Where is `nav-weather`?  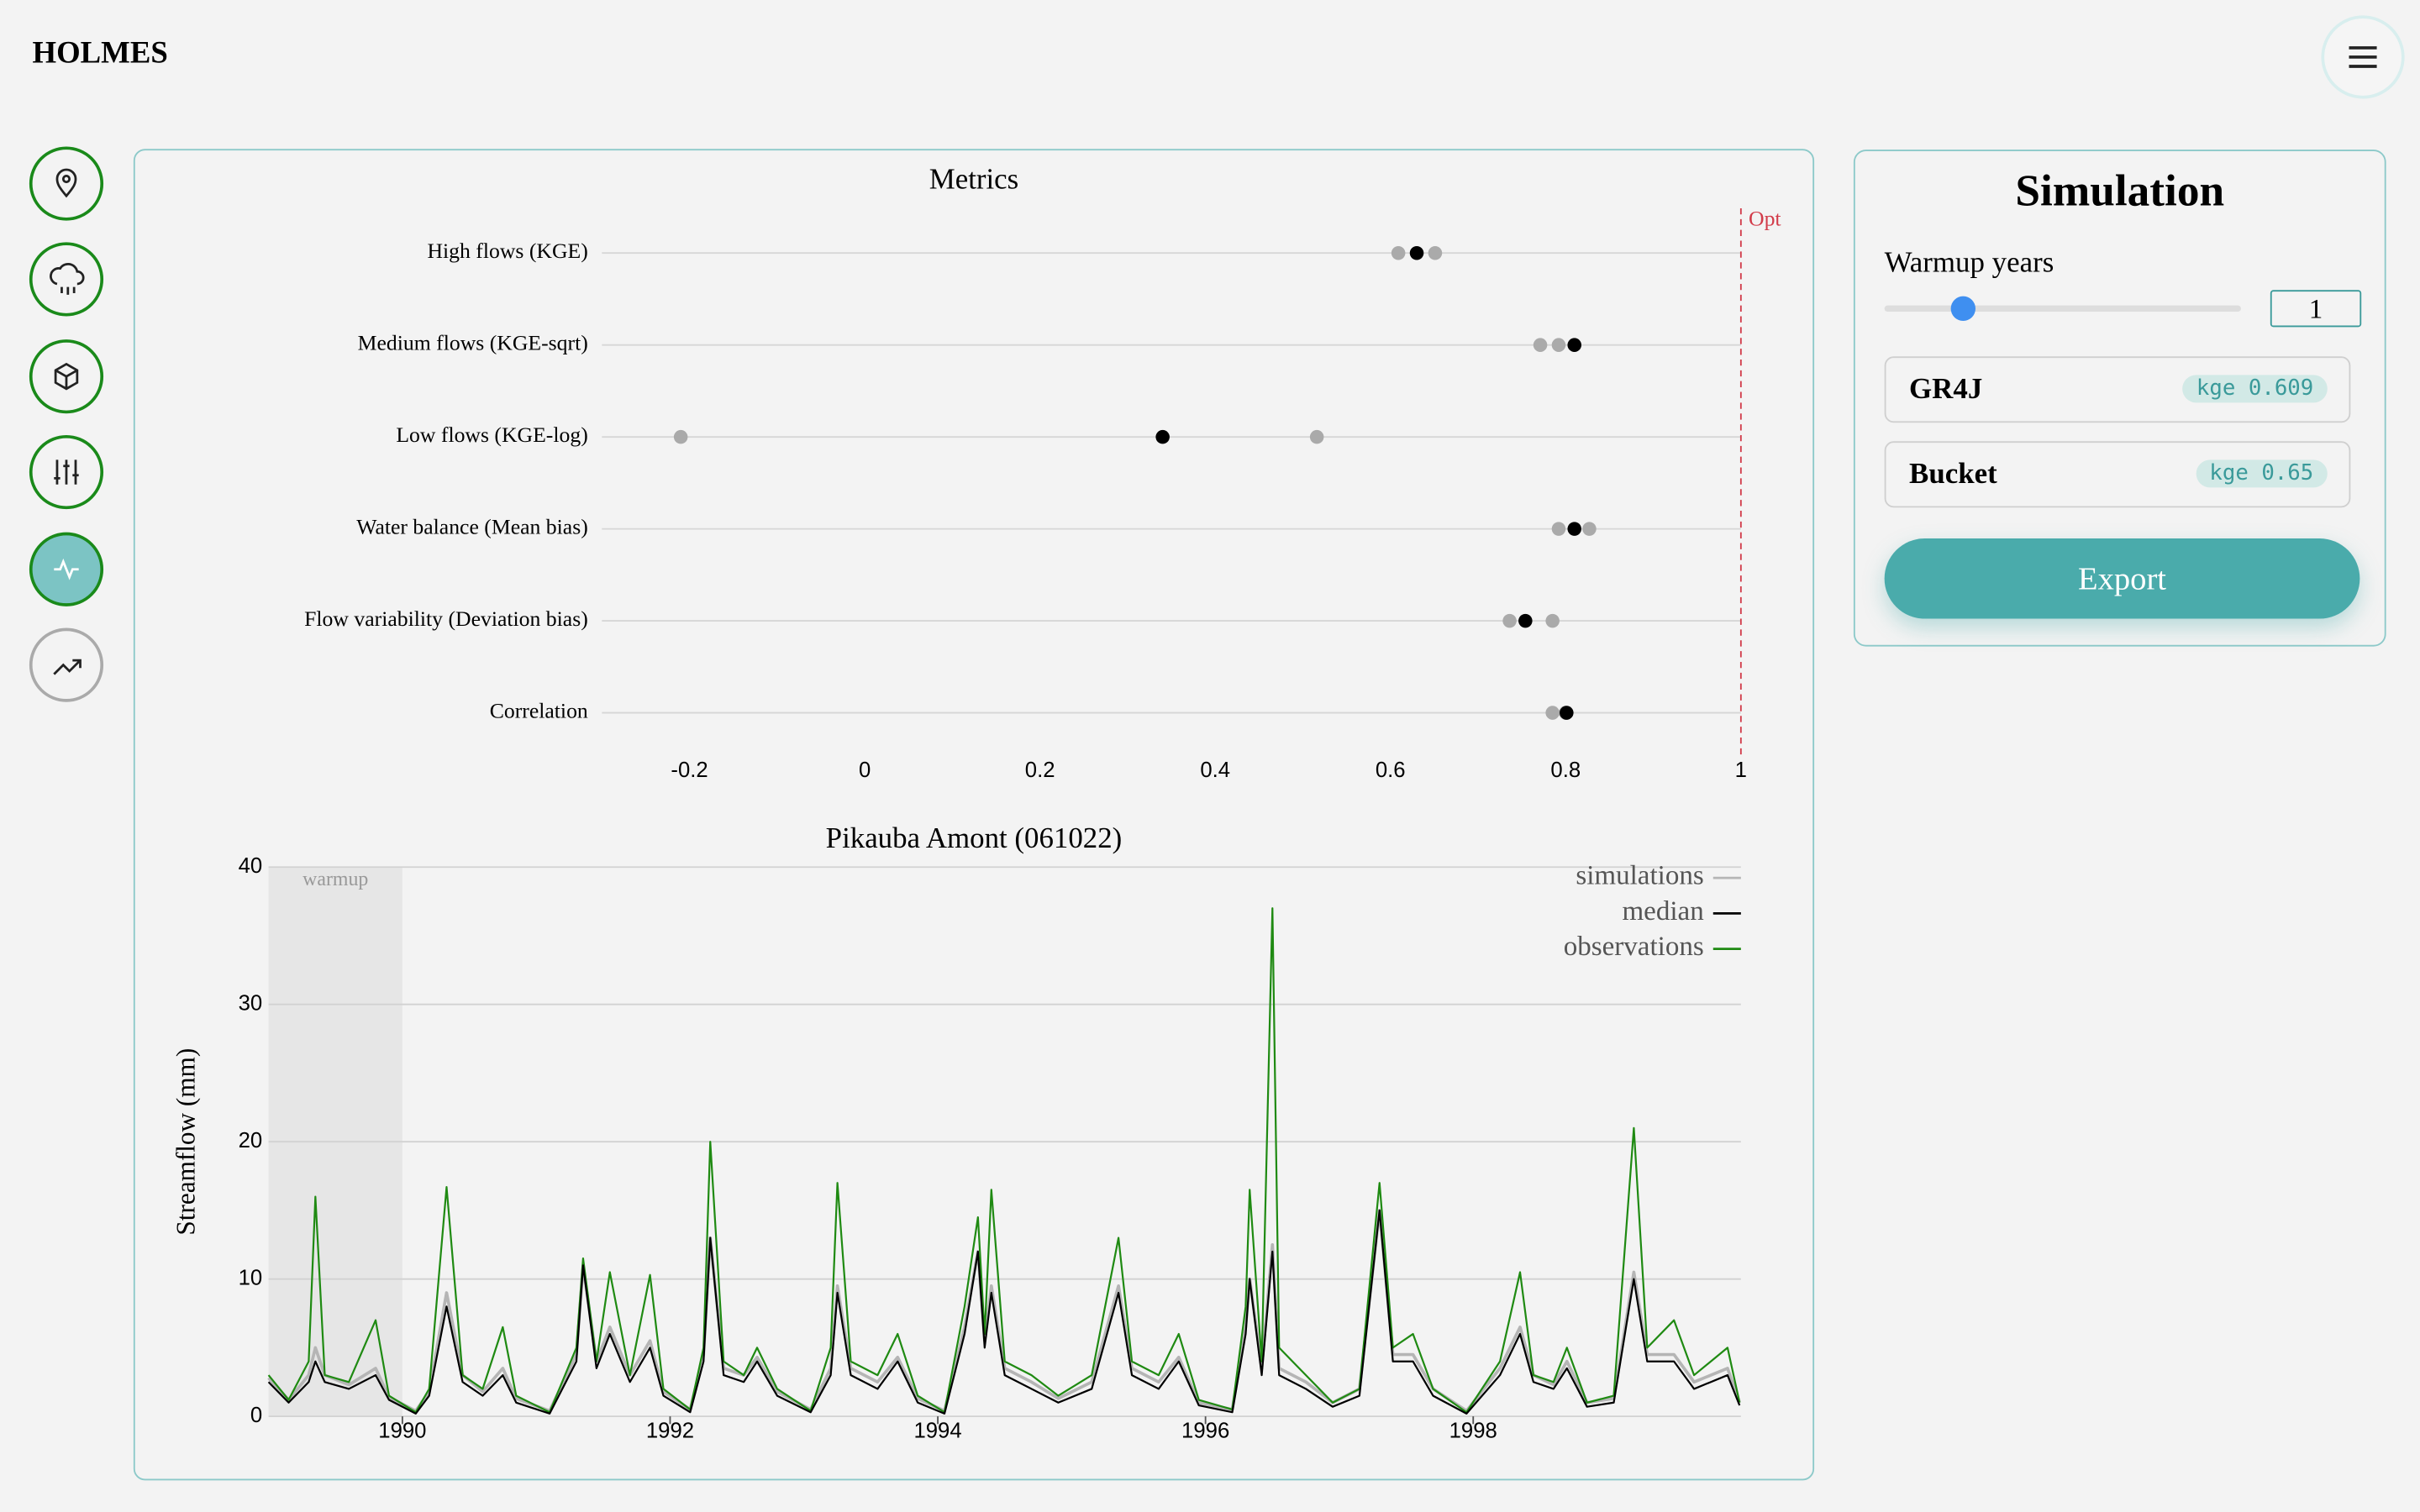
nav-weather is located at coordinates (66, 279).